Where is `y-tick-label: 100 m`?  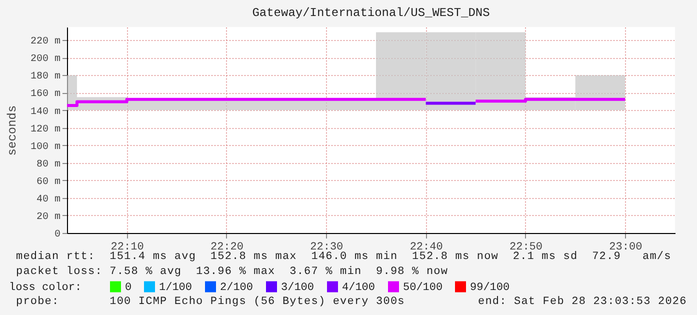 y-tick-label: 100 m is located at coordinates (45, 147).